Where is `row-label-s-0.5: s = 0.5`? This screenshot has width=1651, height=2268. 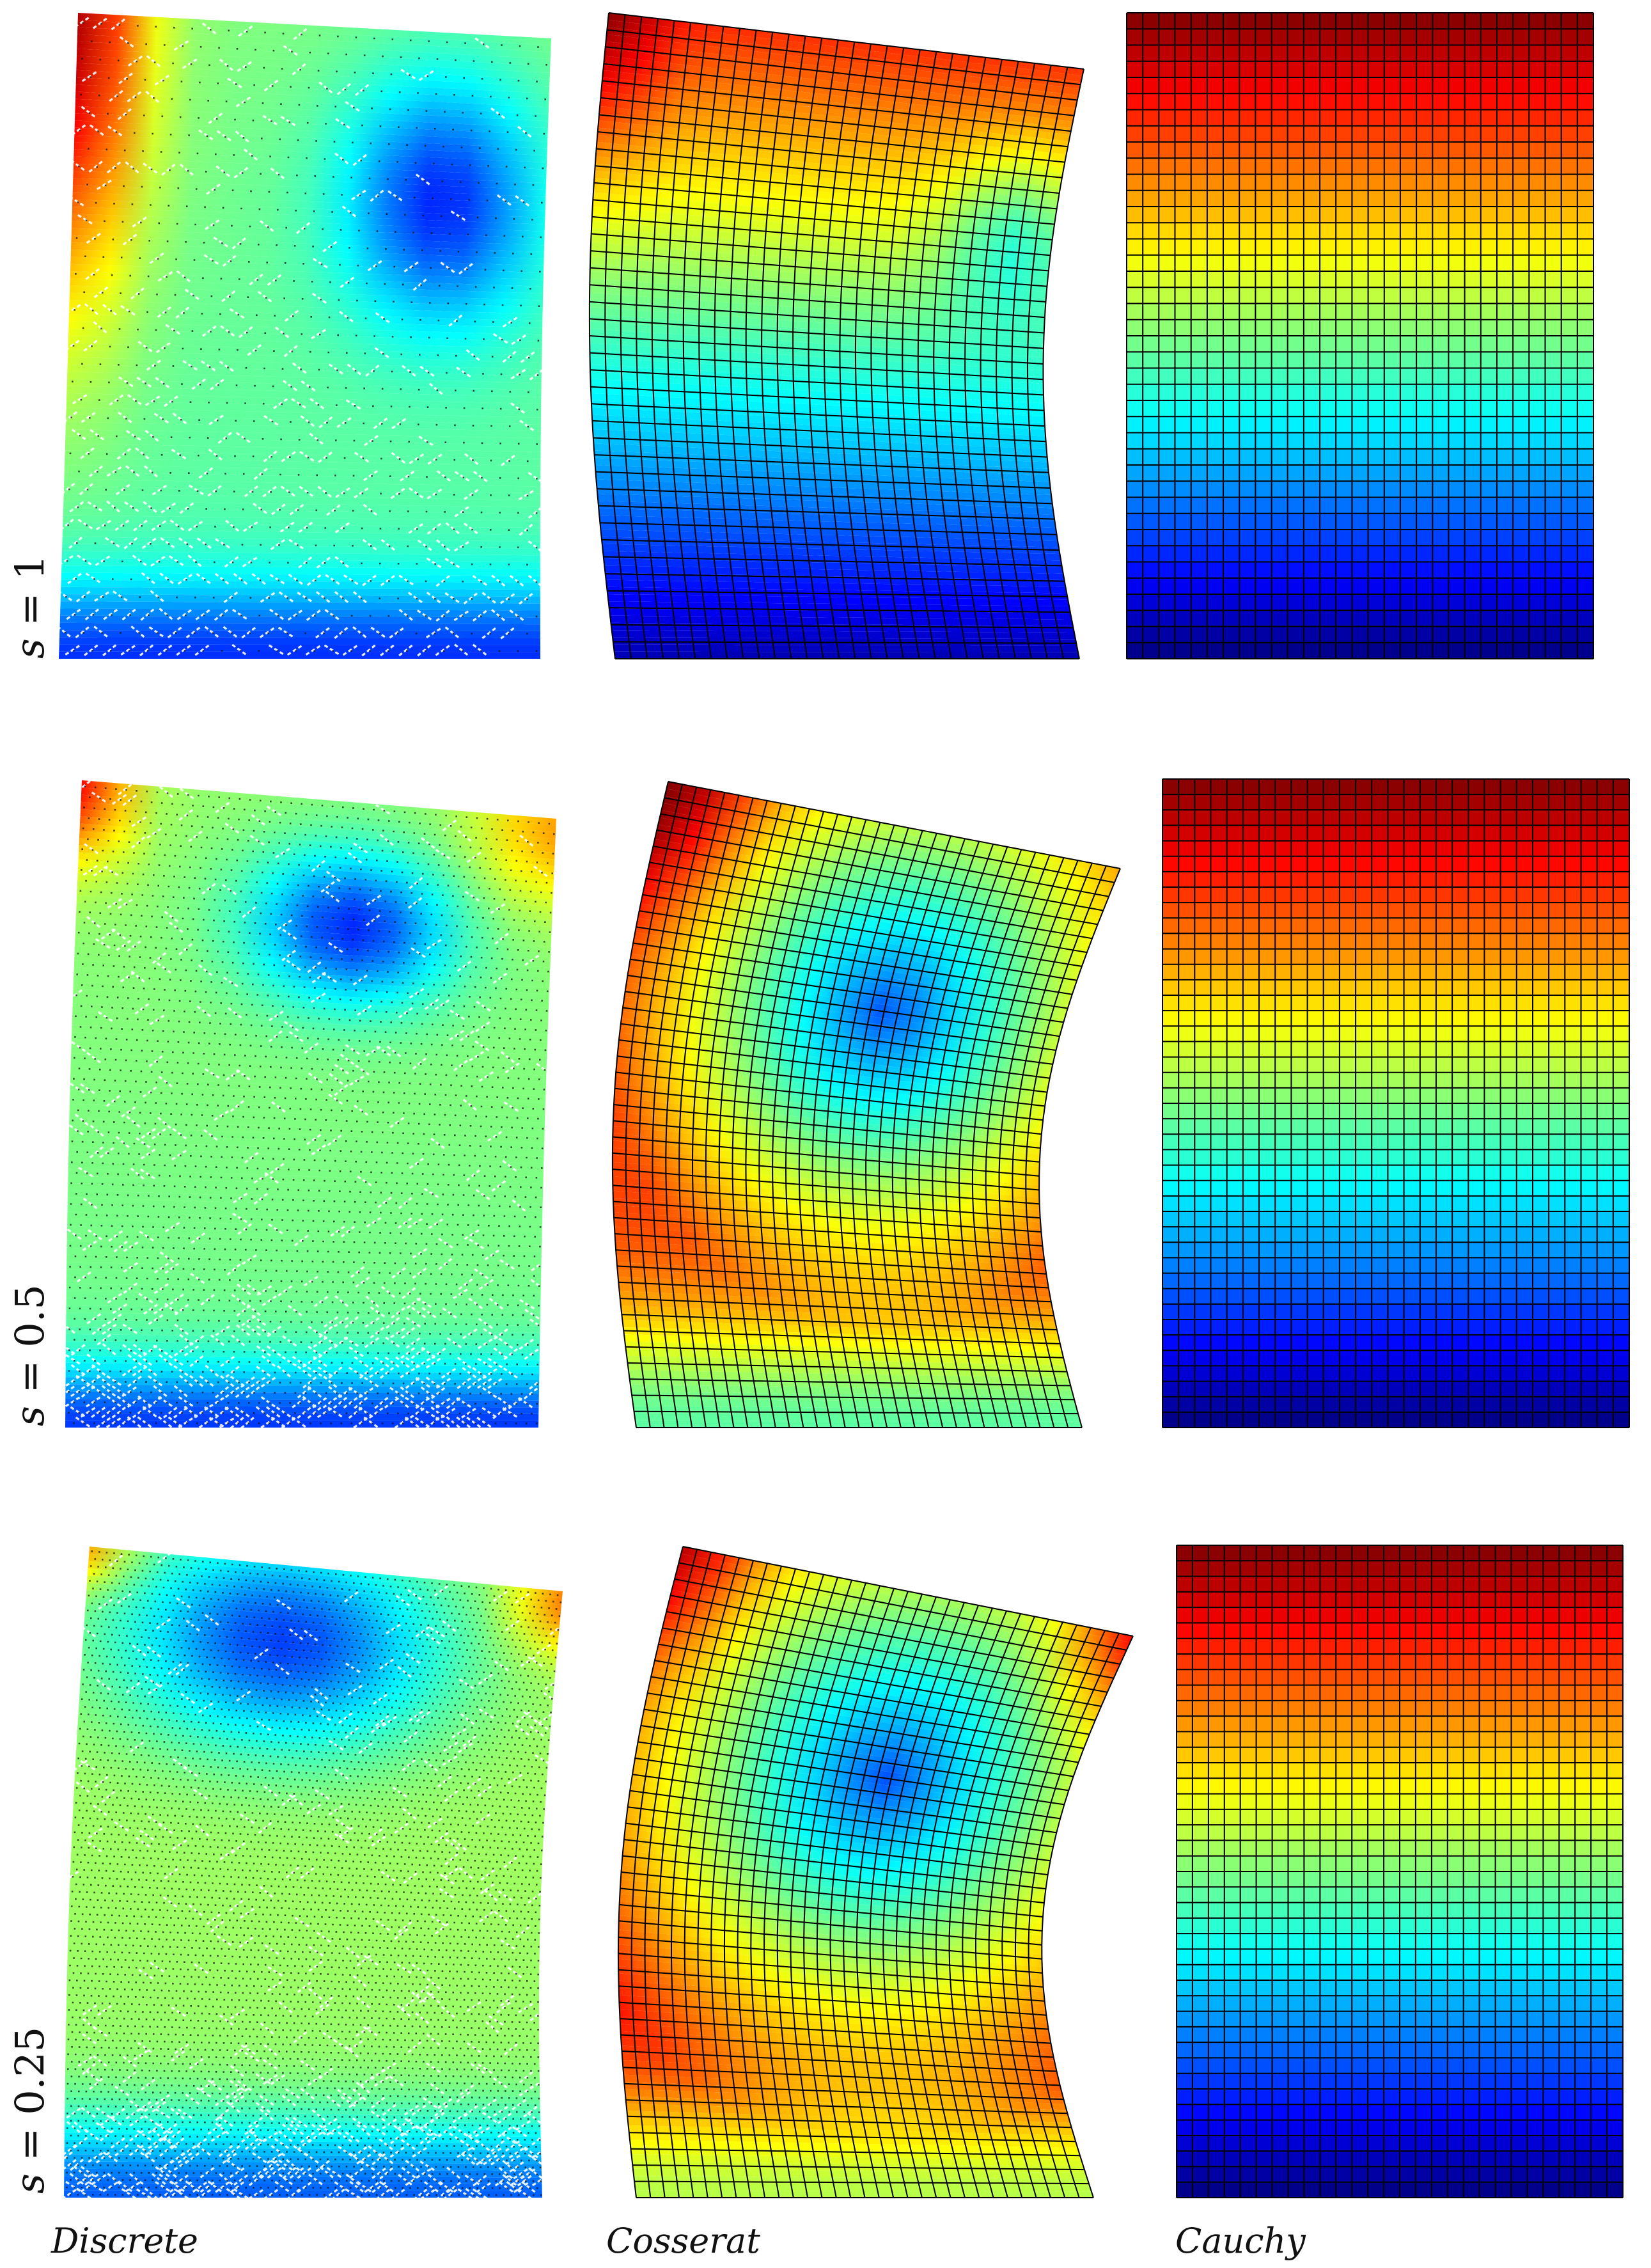
row-label-s-0.5: s = 0.5 is located at coordinates (29, 1355).